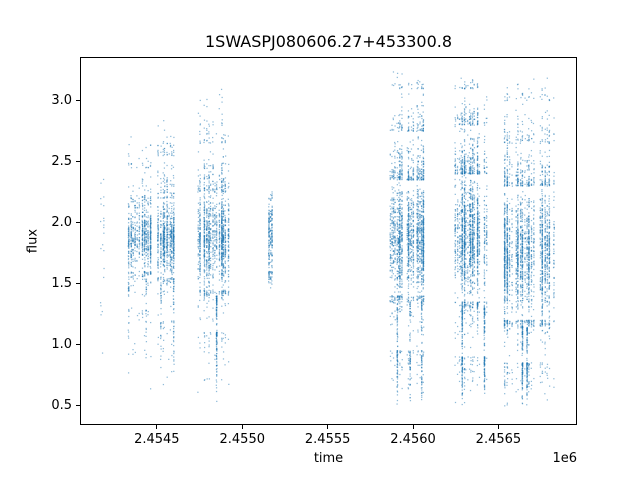 The height and width of the screenshot is (480, 640). What do you see at coordinates (242, 439) in the screenshot?
I see `x-tick-label: 2.4550` at bounding box center [242, 439].